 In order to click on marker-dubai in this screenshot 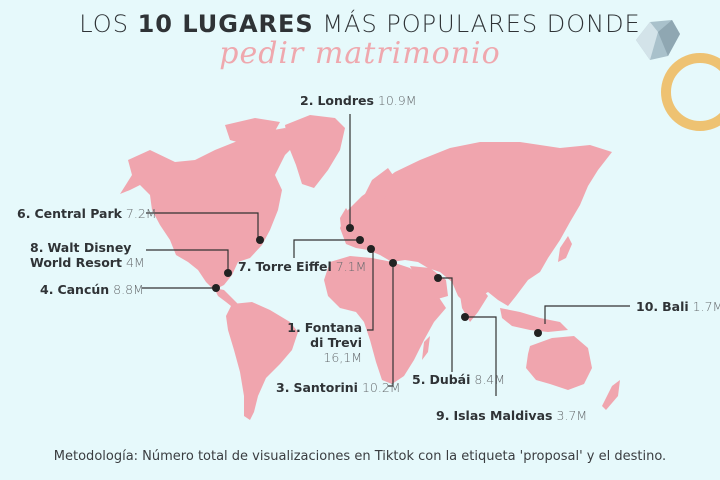, I will do `click(438, 278)`.